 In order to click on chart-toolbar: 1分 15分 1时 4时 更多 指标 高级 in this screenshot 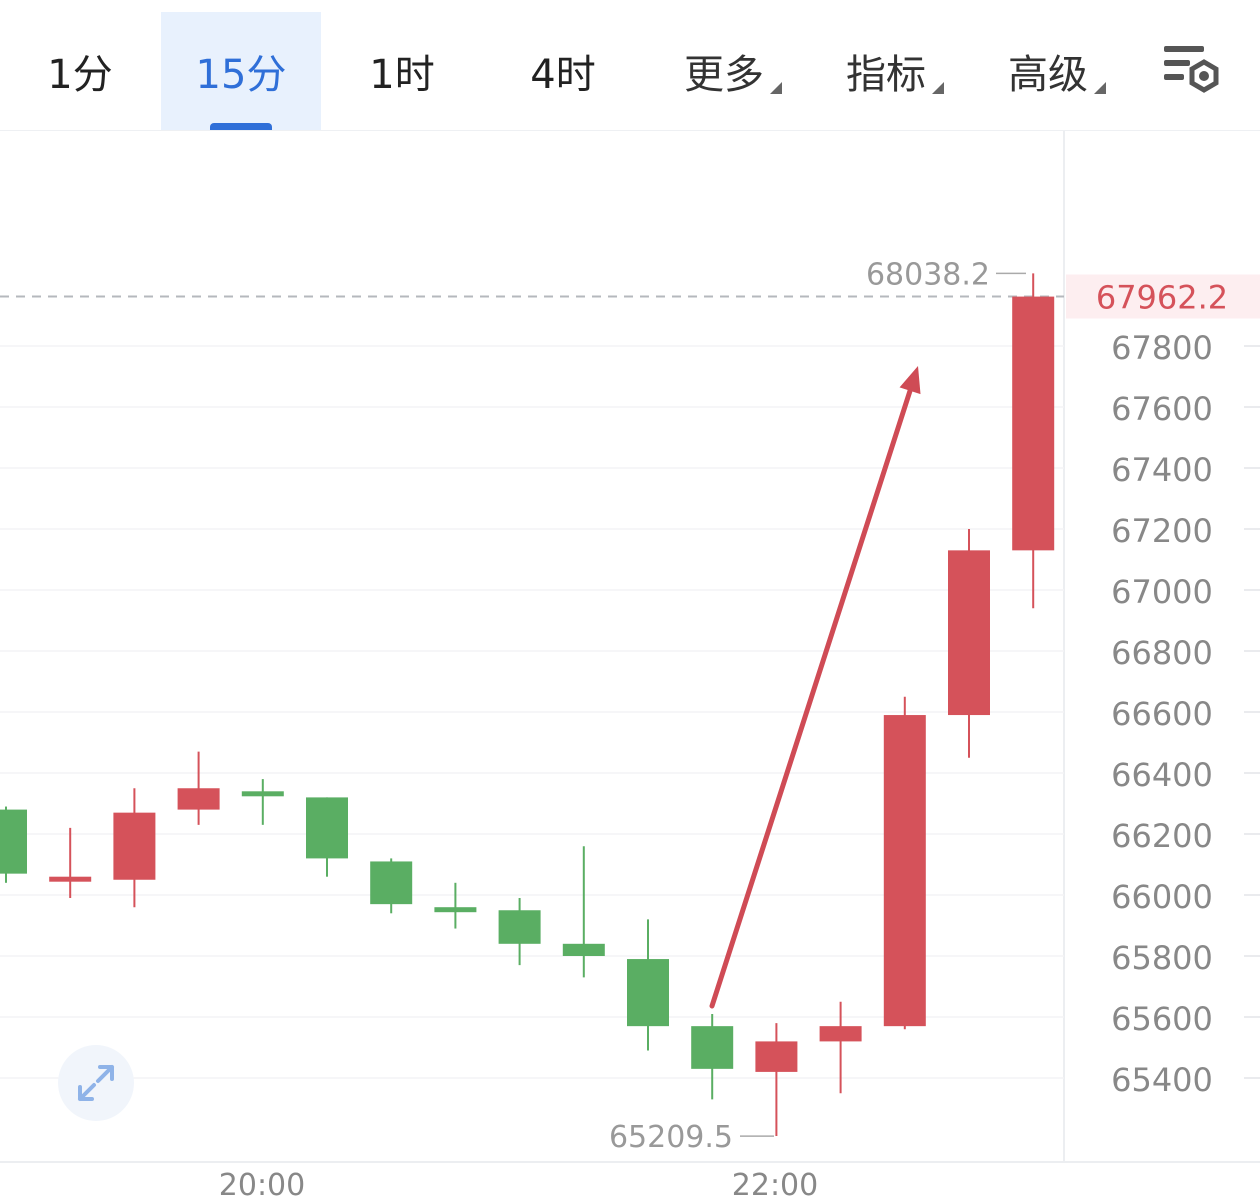, I will do `click(630, 65)`.